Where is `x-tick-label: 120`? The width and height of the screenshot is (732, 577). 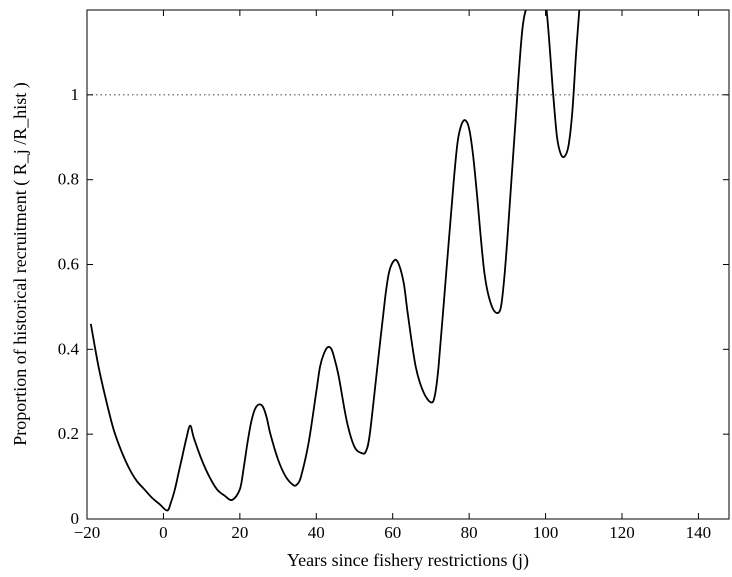
x-tick-label: 120 is located at coordinates (622, 532).